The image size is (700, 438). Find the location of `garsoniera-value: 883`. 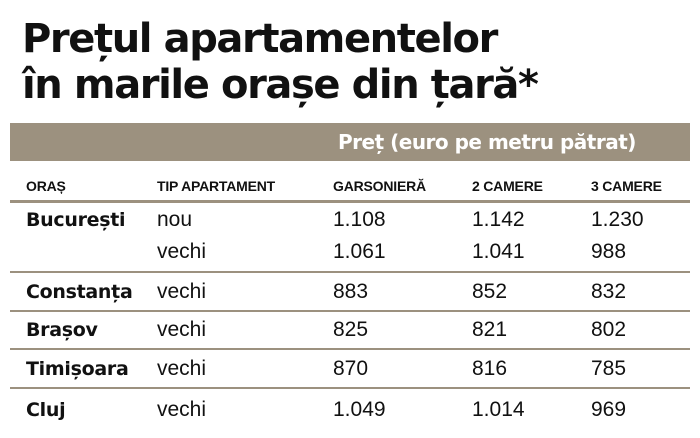

garsoniera-value: 883 is located at coordinates (351, 291).